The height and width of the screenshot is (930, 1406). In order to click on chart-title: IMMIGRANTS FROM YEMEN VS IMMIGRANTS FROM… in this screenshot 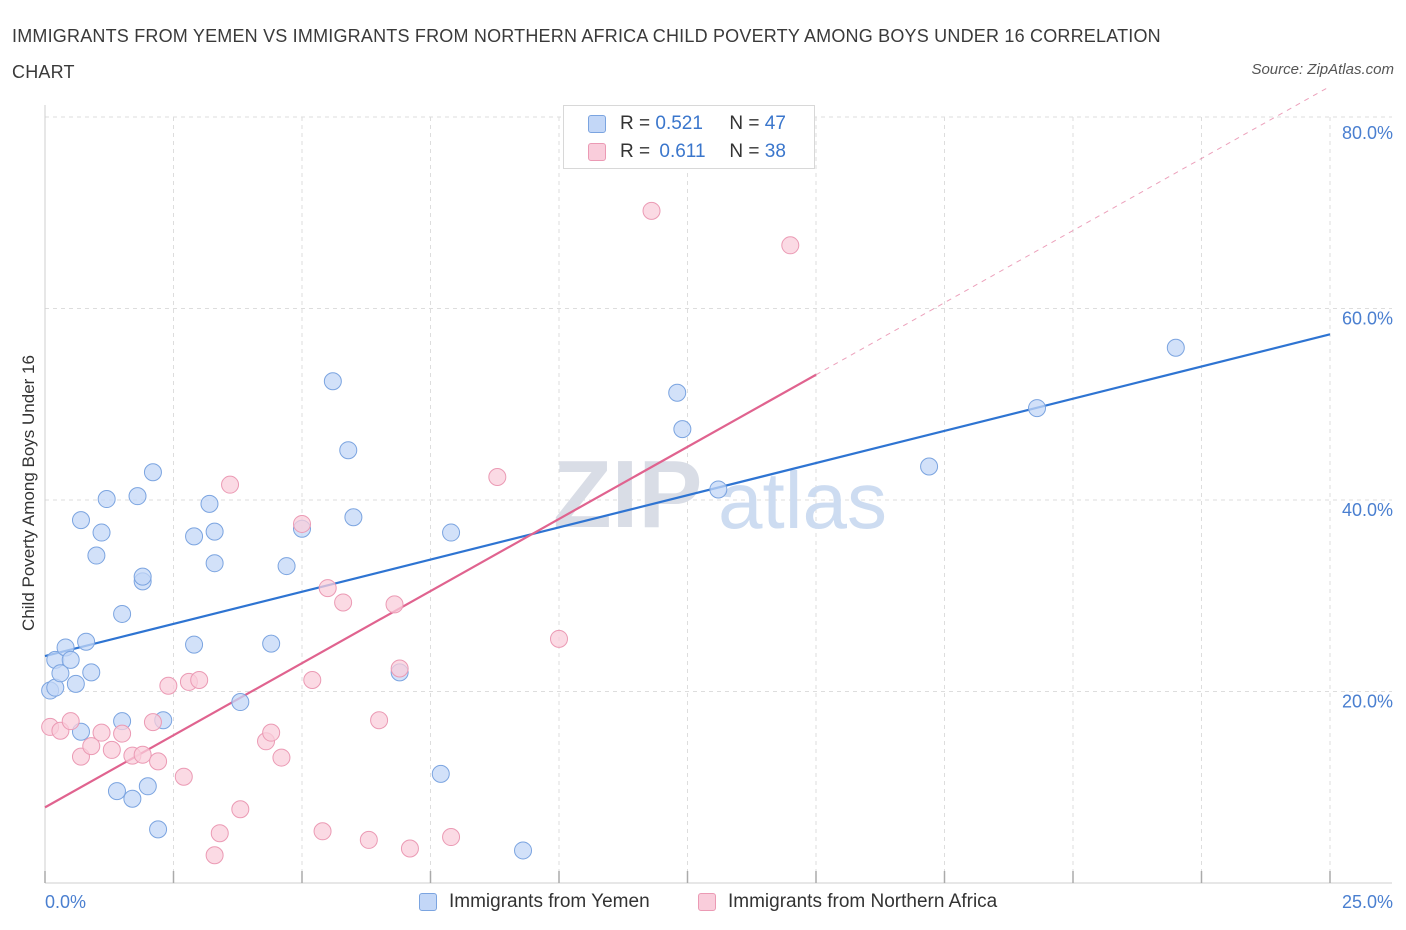, I will do `click(586, 54)`.